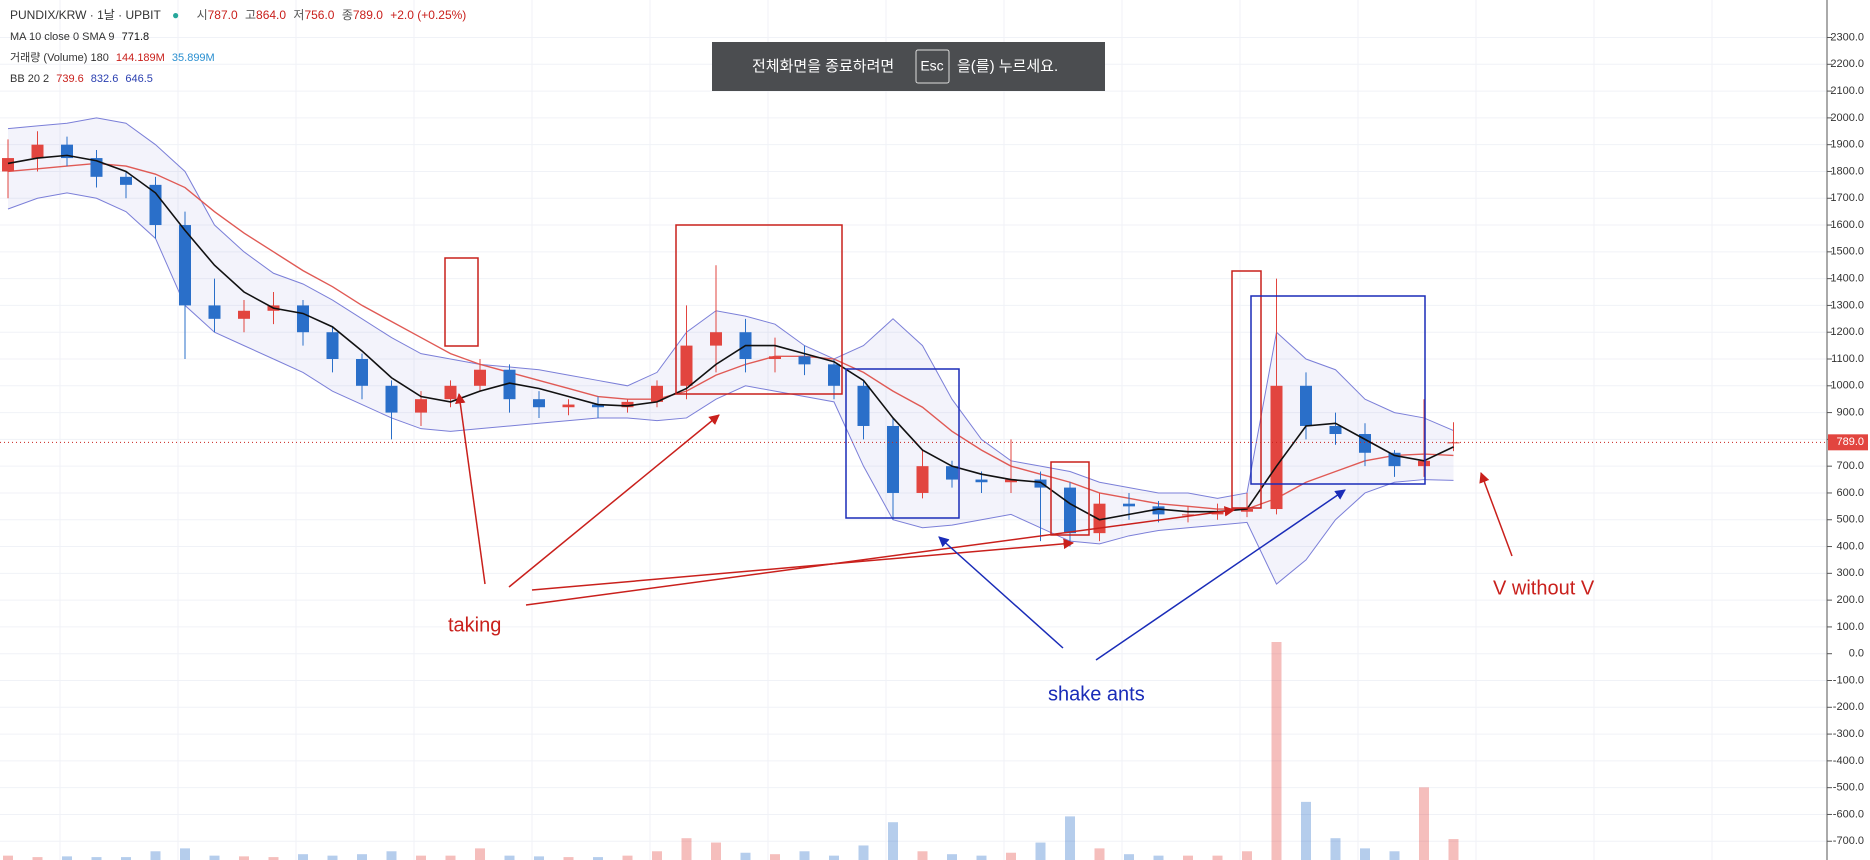  Describe the element at coordinates (70, 79) in the screenshot. I see `indicator-value: 739.6` at that location.